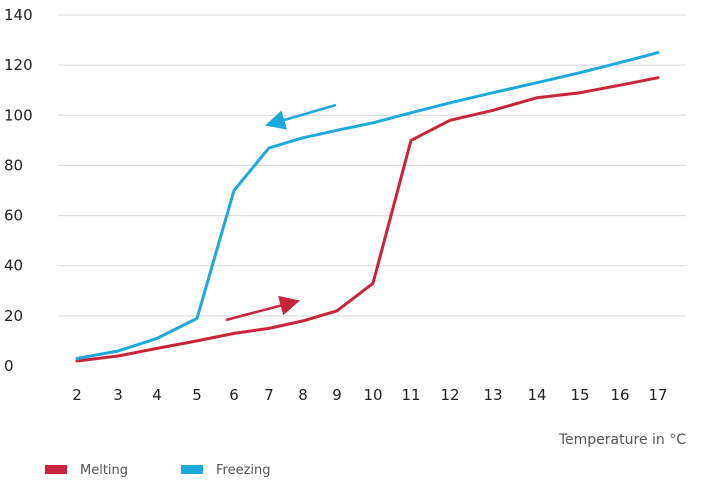 This screenshot has width=714, height=481. What do you see at coordinates (622, 440) in the screenshot?
I see `x-axis-label: Temperature in °C` at bounding box center [622, 440].